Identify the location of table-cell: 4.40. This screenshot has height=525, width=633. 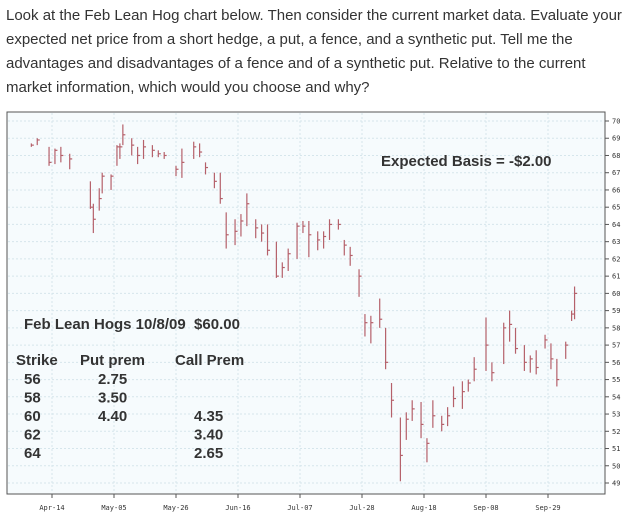
(112, 416).